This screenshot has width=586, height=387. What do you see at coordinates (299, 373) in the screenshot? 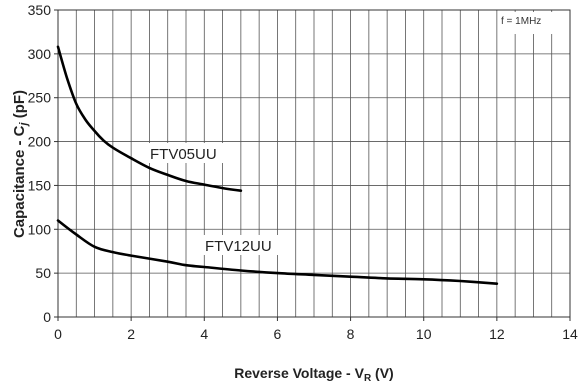
I see `x-axis-title-main: Reverse Voltage - V` at bounding box center [299, 373].